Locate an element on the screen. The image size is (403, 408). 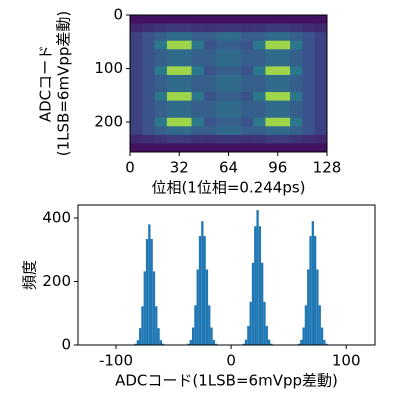
x-axis-label: 位相(1位相=0.244ps) is located at coordinates (228, 188).